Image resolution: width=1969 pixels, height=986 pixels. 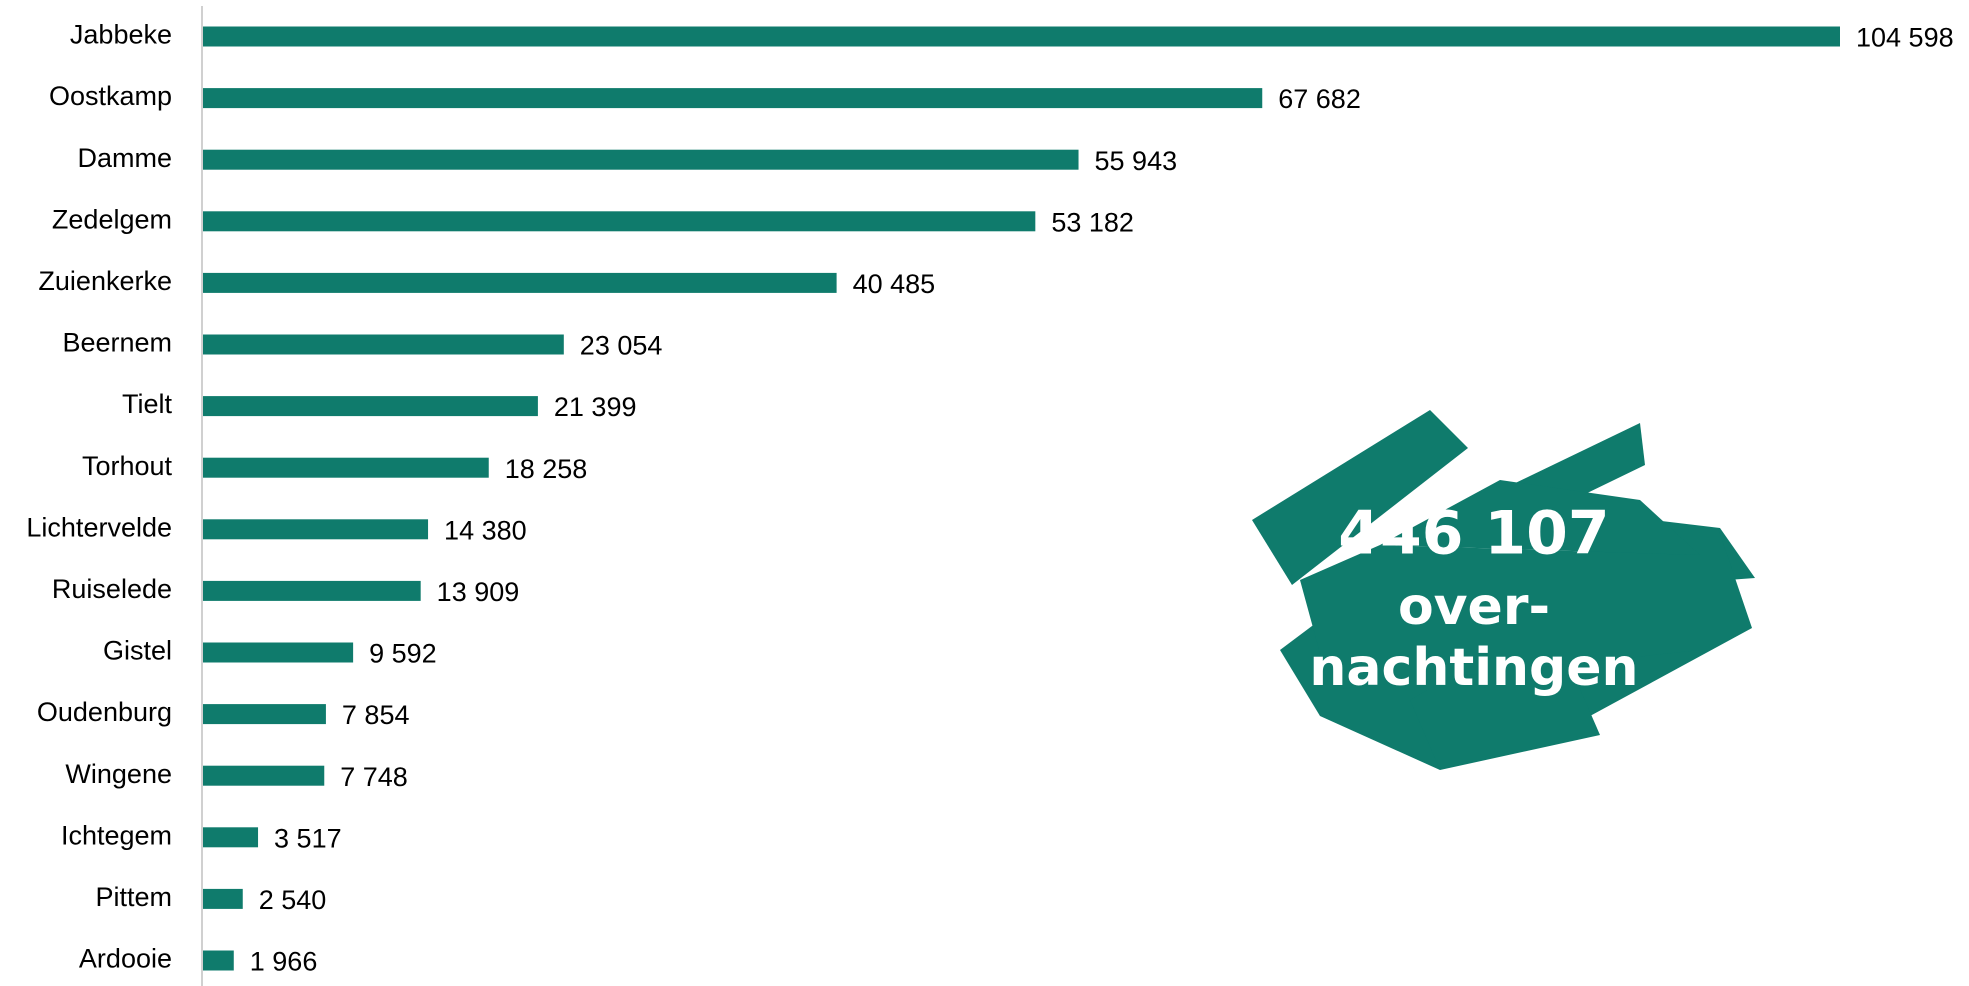 I want to click on data-label: 104 598, so click(x=1905, y=38).